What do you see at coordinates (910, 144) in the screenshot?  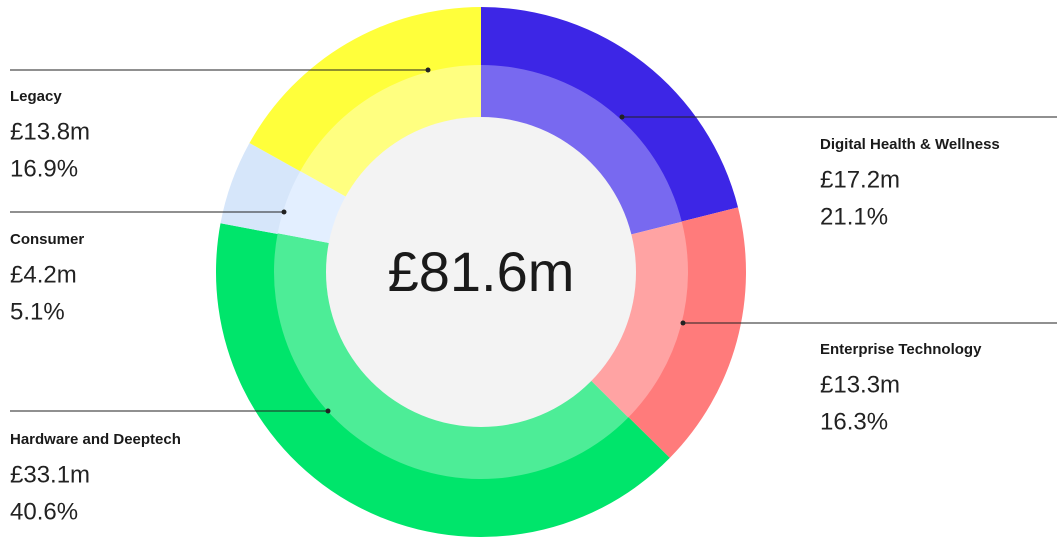 I see `category-label: Digital Health & Wellness` at bounding box center [910, 144].